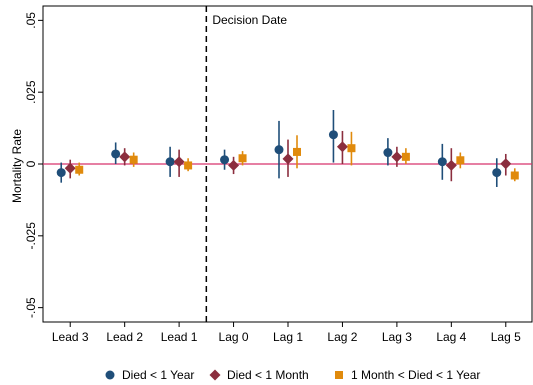 The image size is (533, 385). What do you see at coordinates (31, 236) in the screenshot?
I see `y-tick-label: -.025` at bounding box center [31, 236].